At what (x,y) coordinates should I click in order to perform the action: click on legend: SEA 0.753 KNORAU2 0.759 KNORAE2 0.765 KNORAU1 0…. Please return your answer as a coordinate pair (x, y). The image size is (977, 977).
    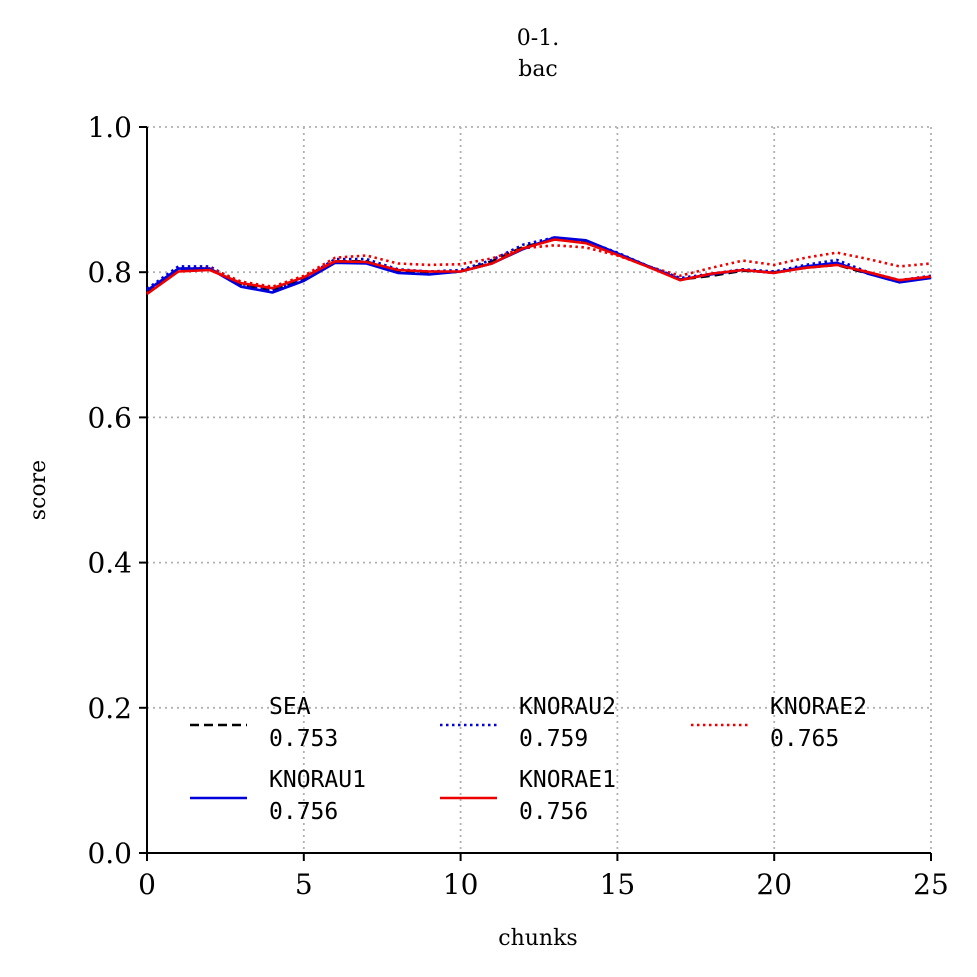
    Looking at the image, I should click on (528, 759).